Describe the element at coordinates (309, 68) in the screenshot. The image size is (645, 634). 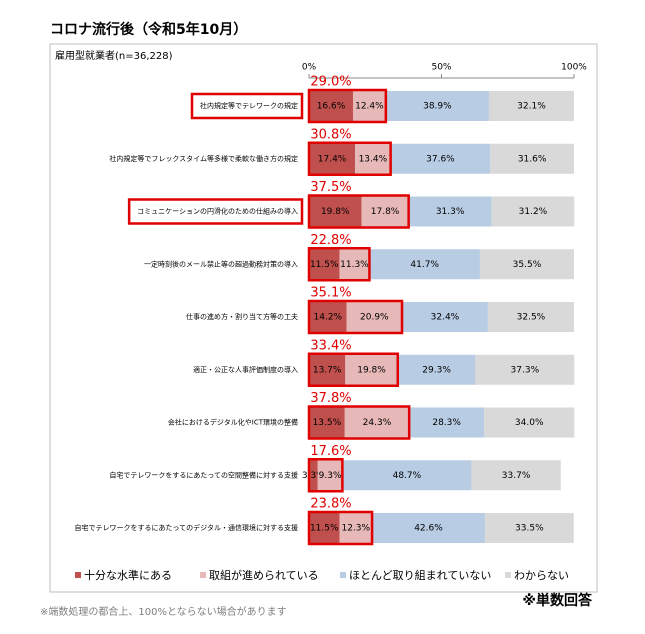
I see `x-tick-label: 0%` at that location.